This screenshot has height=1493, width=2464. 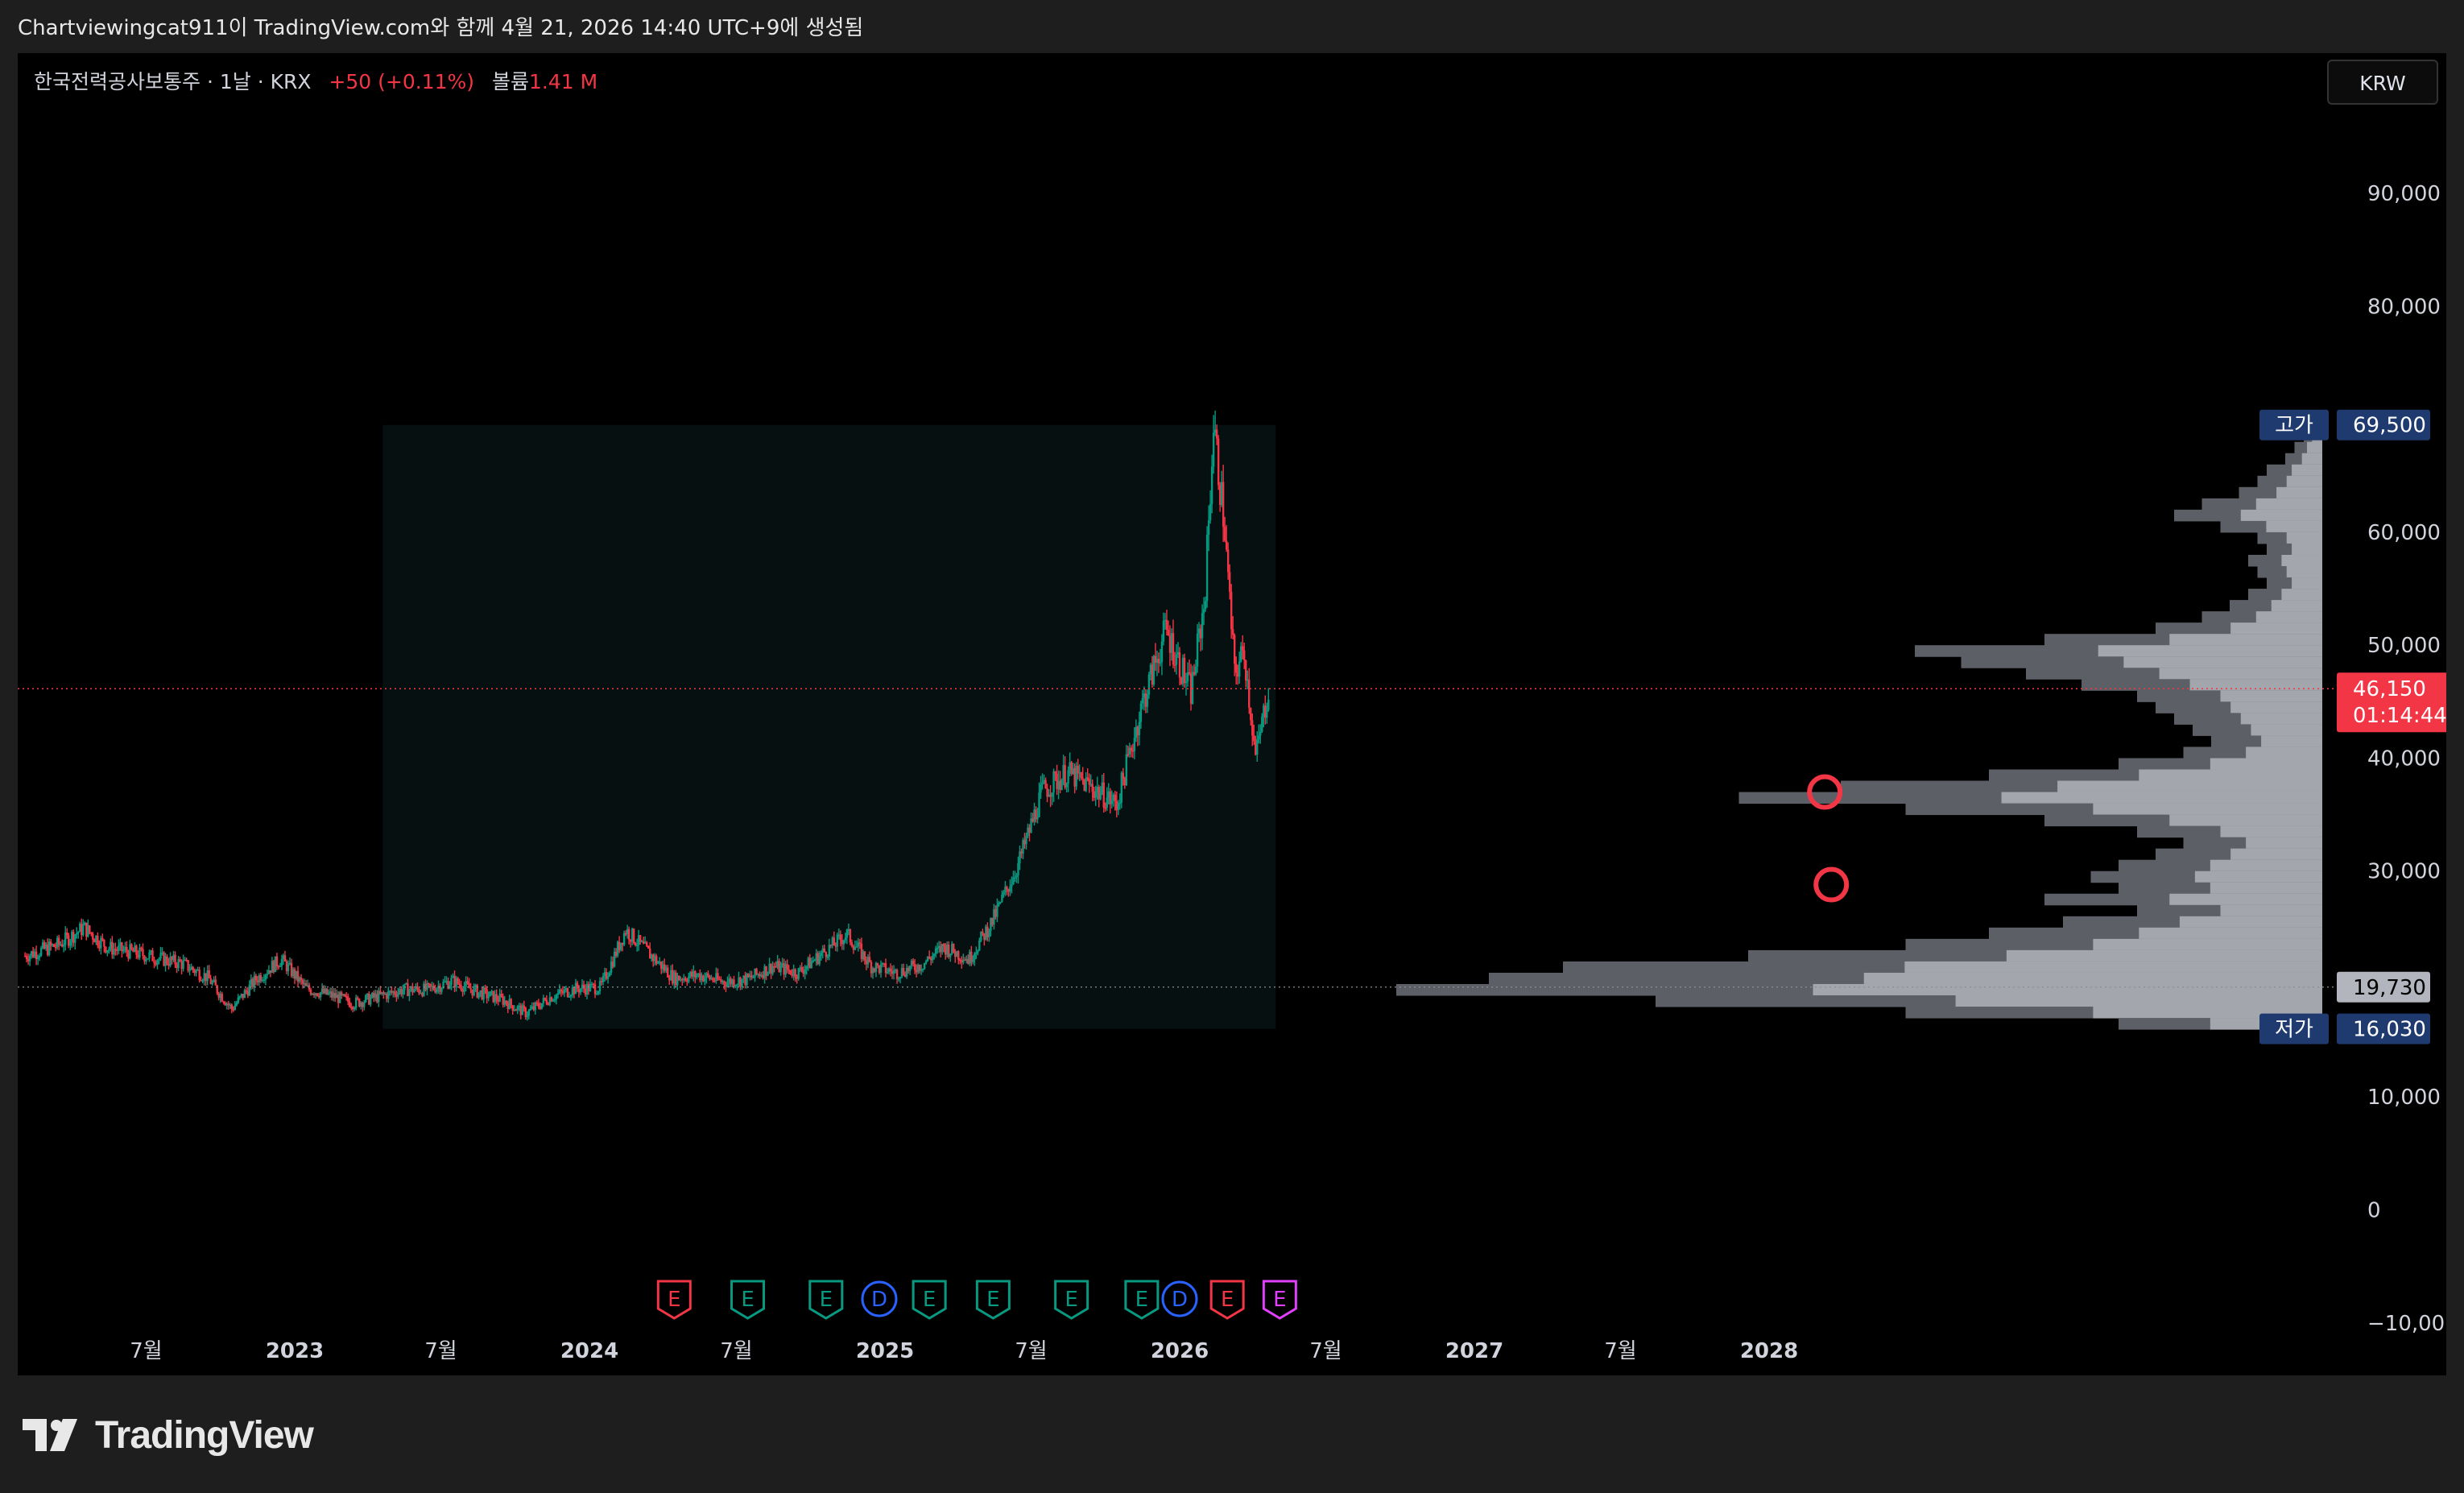 I want to click on all-time-low-tag-label: 저가, so click(x=2294, y=1030).